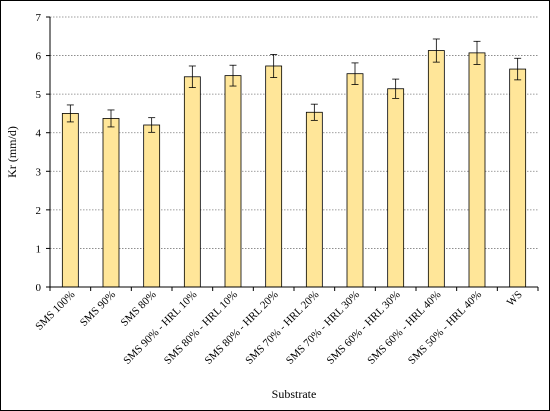 The image size is (550, 411). What do you see at coordinates (39, 249) in the screenshot?
I see `y-tick-label: 1` at bounding box center [39, 249].